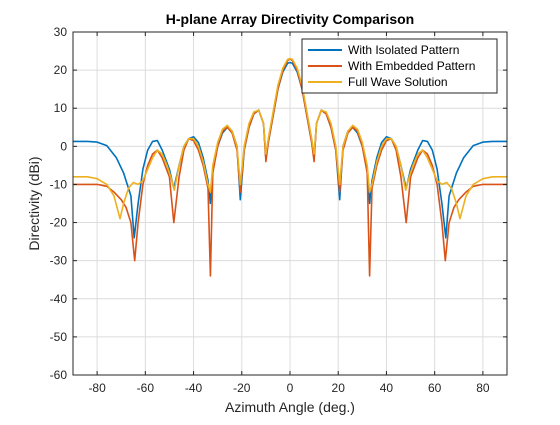  I want to click on x-tick-label: 20, so click(339, 388).